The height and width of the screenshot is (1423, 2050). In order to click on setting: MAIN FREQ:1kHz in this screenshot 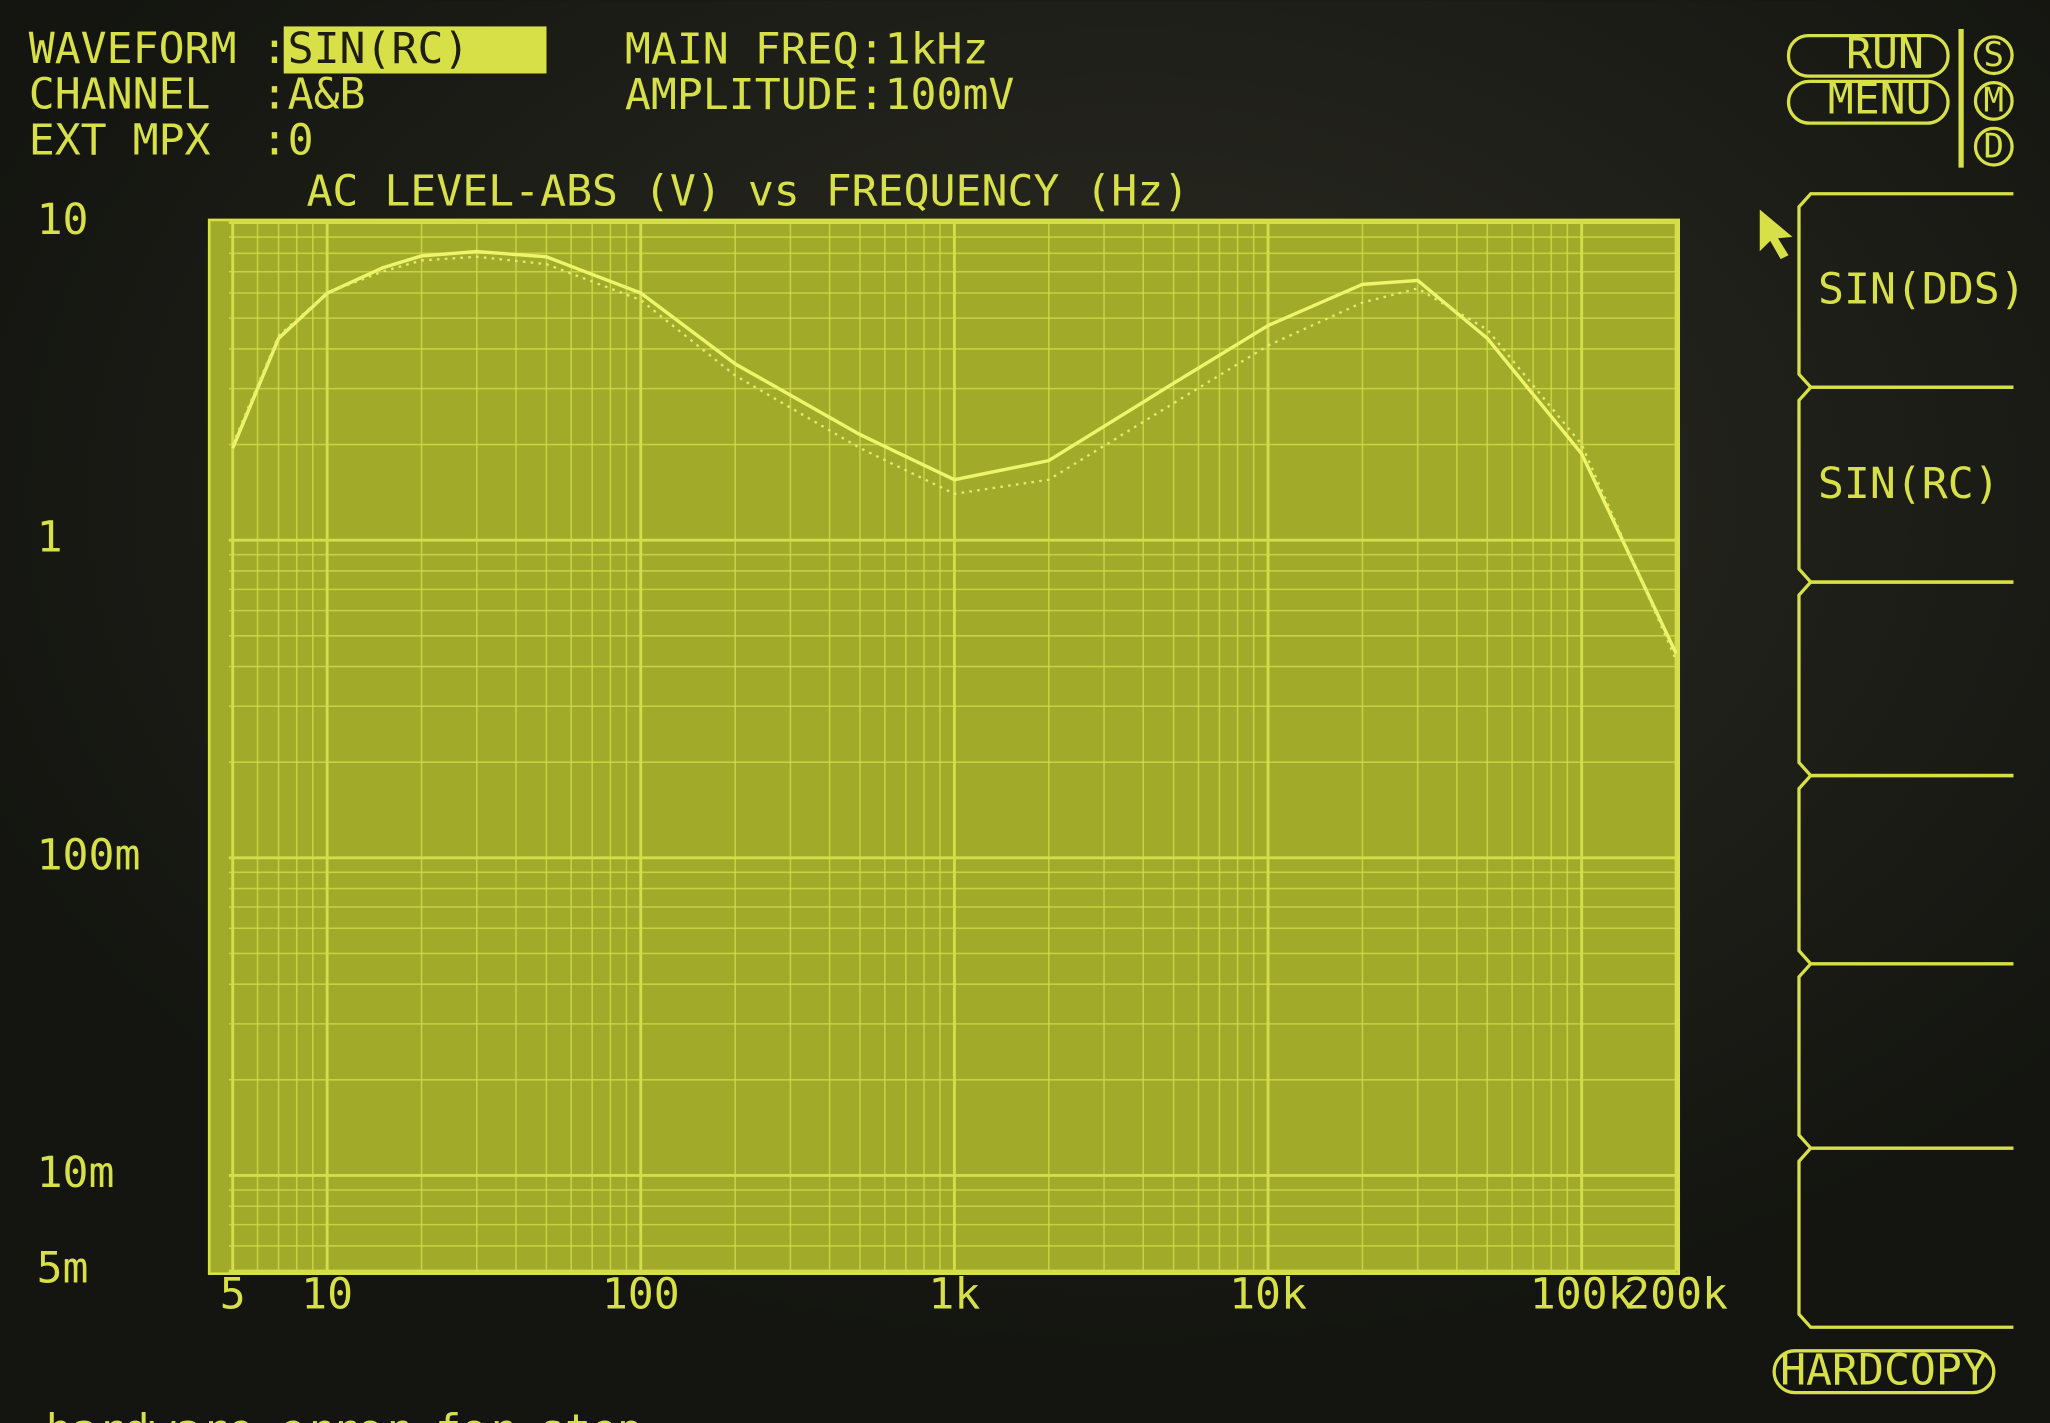, I will do `click(806, 49)`.